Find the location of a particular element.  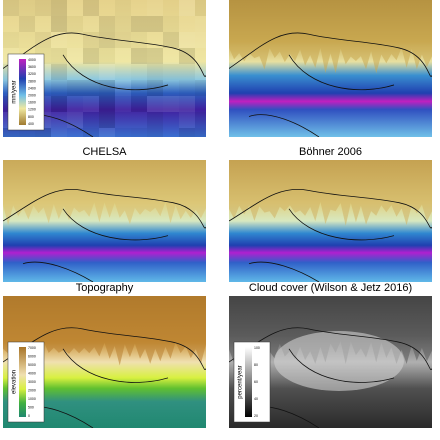

map-panel: CHELSA is located at coordinates (104, 214).